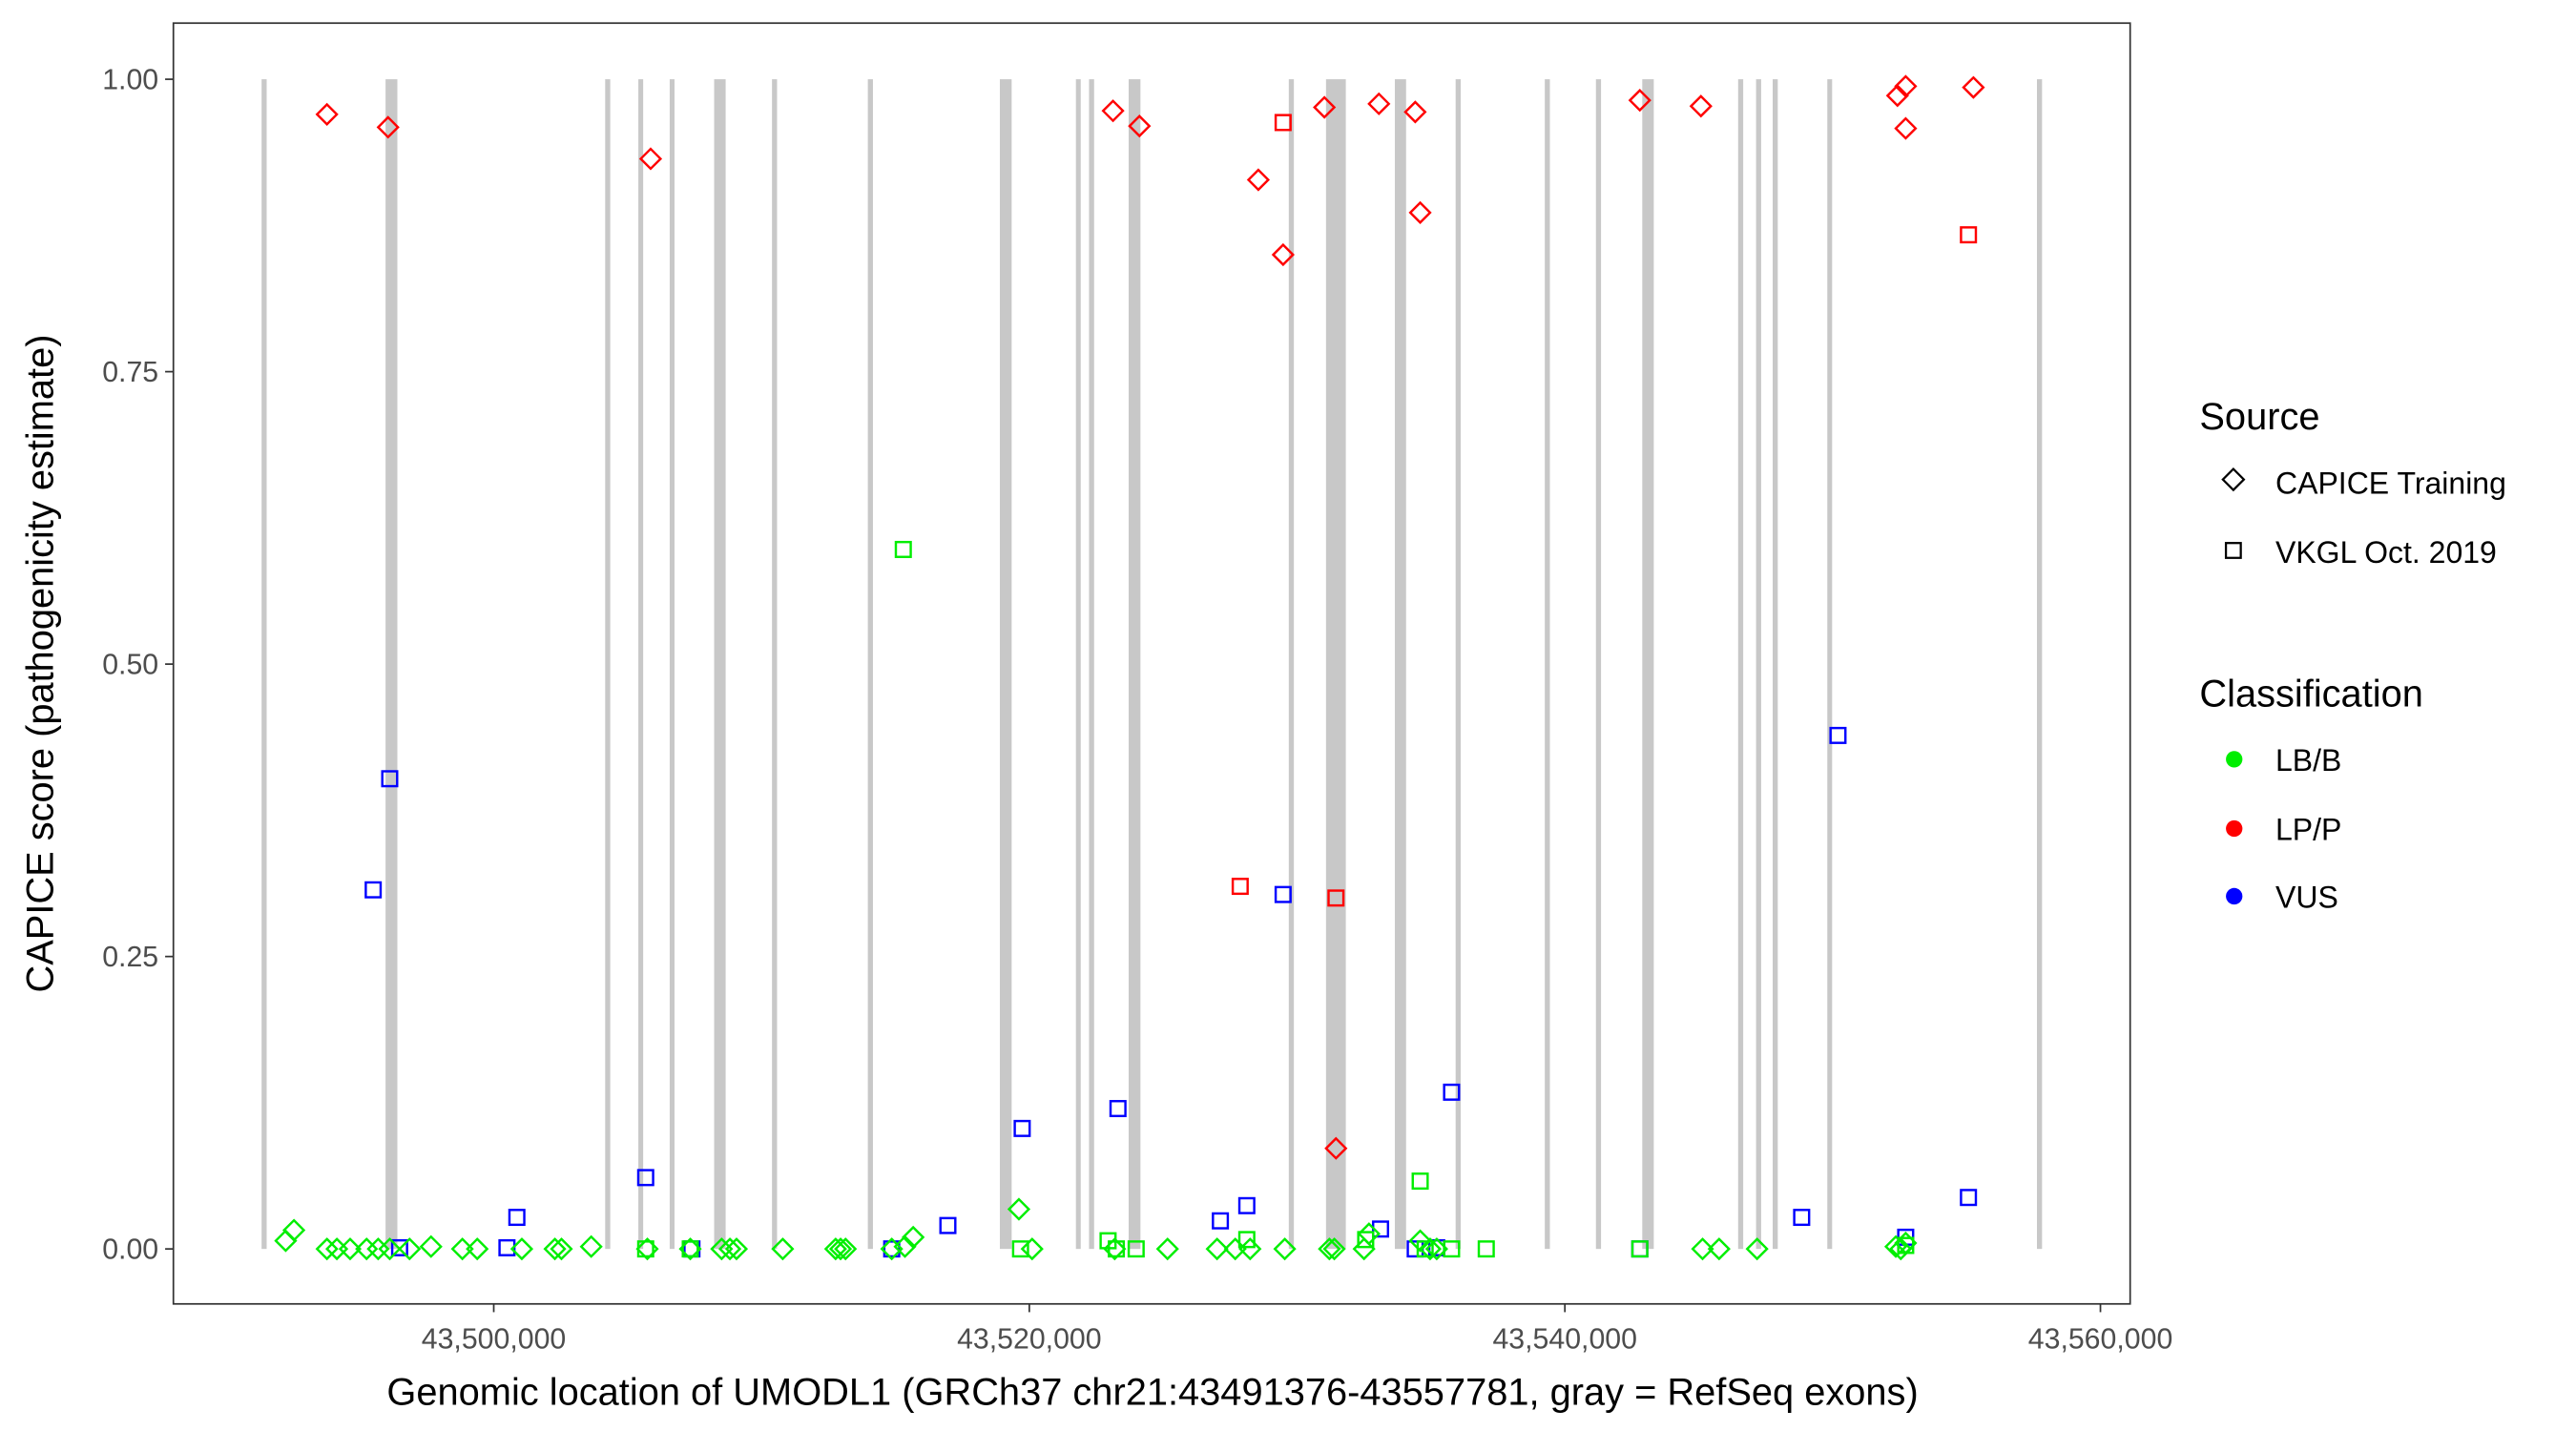  Describe the element at coordinates (2390, 483) in the screenshot. I see `legend-source-capice: CAPICE Training` at that location.